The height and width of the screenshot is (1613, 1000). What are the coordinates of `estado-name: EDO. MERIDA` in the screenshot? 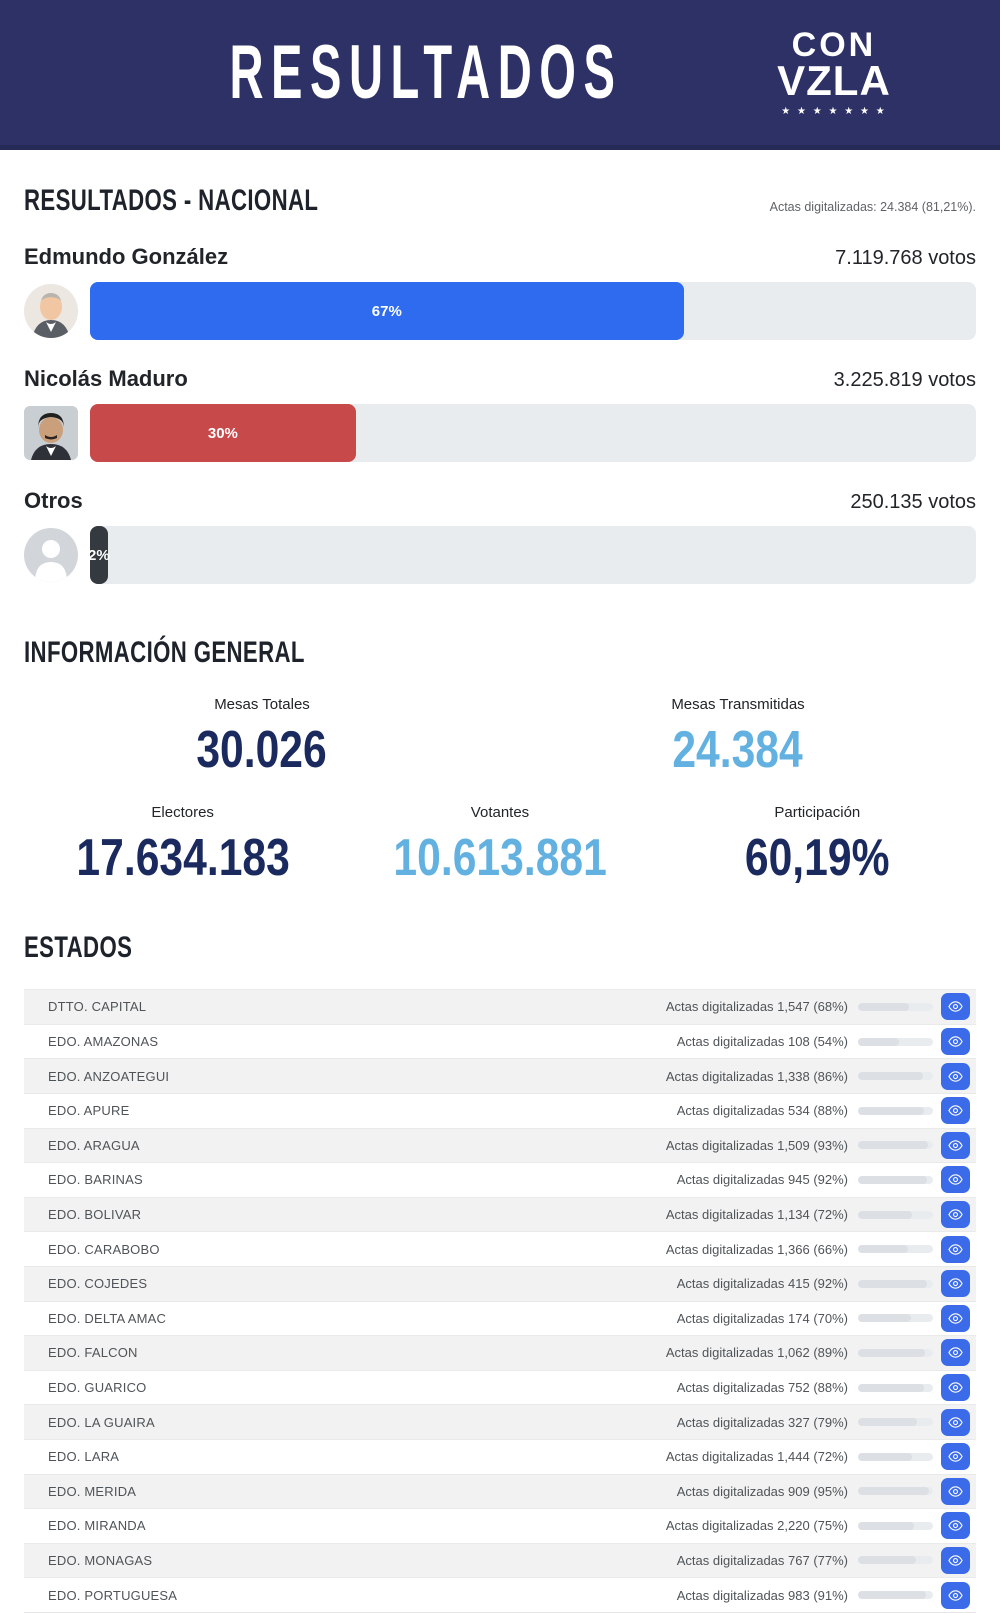 It's located at (92, 1491).